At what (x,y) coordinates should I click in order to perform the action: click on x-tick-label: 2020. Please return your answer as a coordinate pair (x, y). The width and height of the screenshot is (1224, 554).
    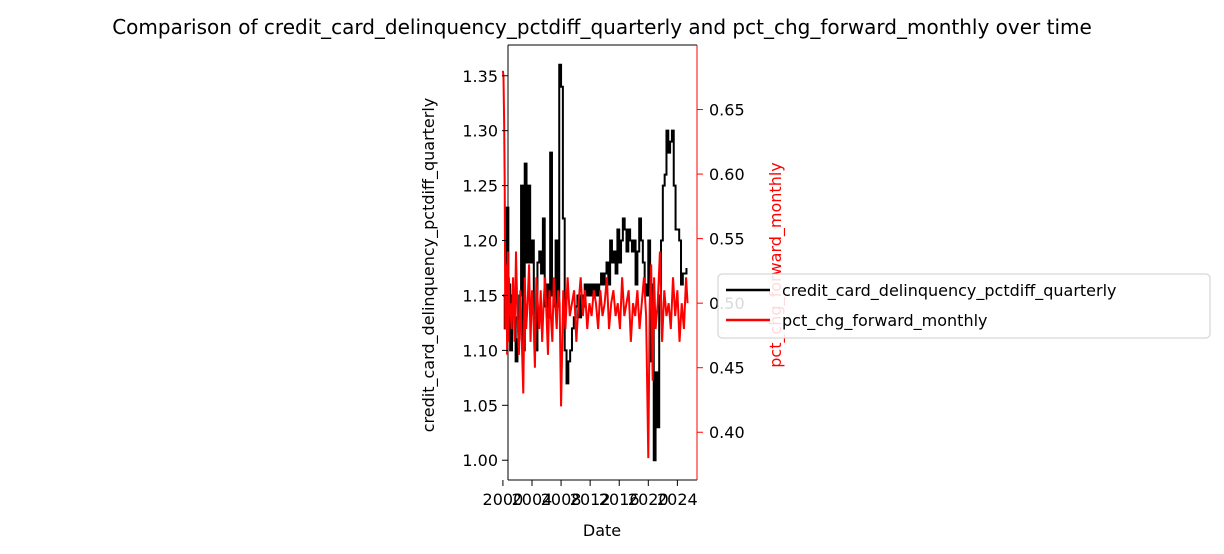
    Looking at the image, I should click on (648, 499).